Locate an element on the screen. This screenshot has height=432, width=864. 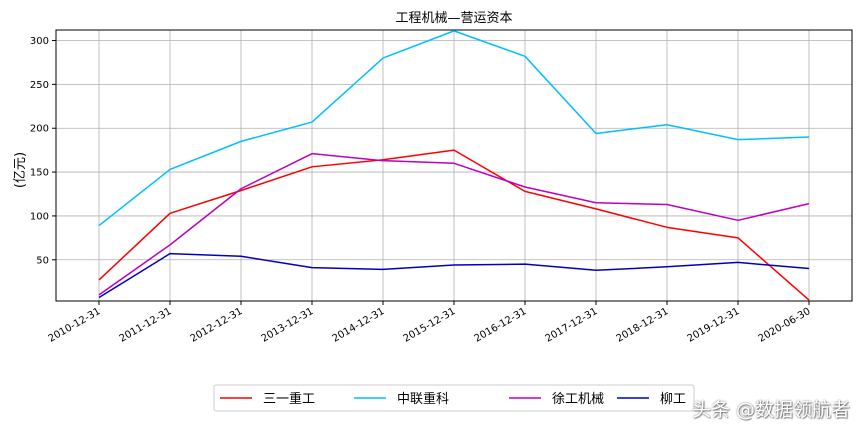
legend-items: 三一重工 中联重科 徐工机械 柳工 is located at coordinates (453, 399).